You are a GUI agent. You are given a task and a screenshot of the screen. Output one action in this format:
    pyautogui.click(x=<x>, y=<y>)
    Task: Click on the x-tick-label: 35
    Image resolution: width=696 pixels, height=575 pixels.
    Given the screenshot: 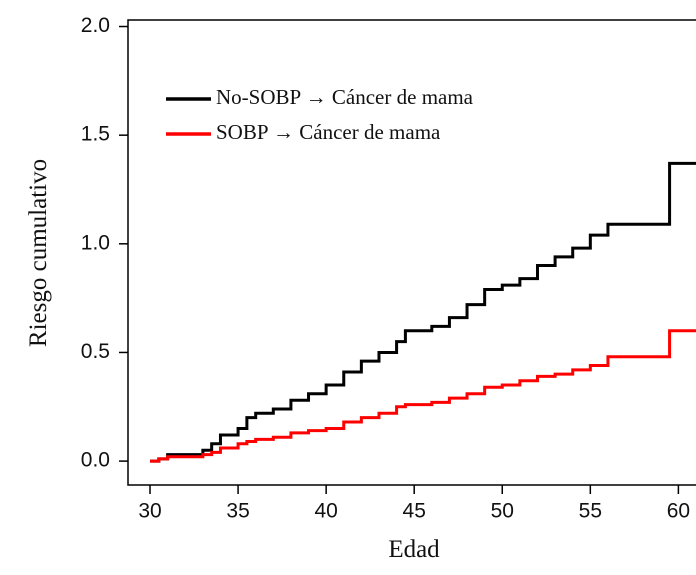 What is the action you would take?
    pyautogui.click(x=237, y=511)
    